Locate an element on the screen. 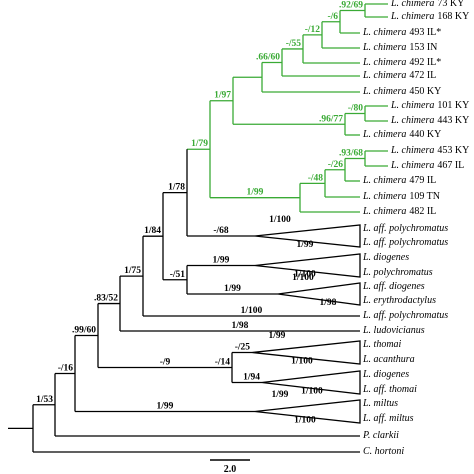 This screenshot has height=474, width=474. taxon-label: L. chimera 467 IL is located at coordinates (427, 165).